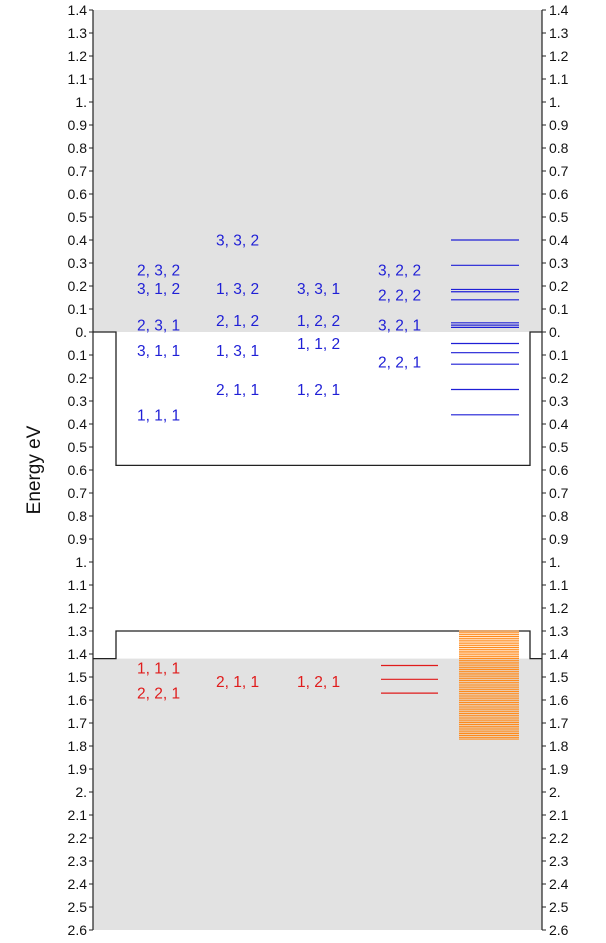  Describe the element at coordinates (34, 469) in the screenshot. I see `y-axis-title: Energy eV` at that location.